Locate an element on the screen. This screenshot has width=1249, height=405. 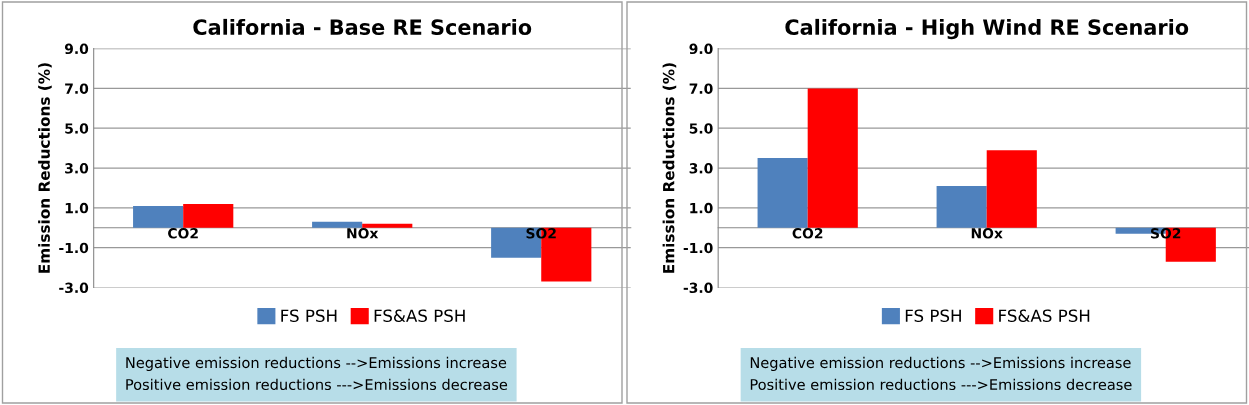
chart-title: California - High Wind RE Scenario is located at coordinates (987, 29).